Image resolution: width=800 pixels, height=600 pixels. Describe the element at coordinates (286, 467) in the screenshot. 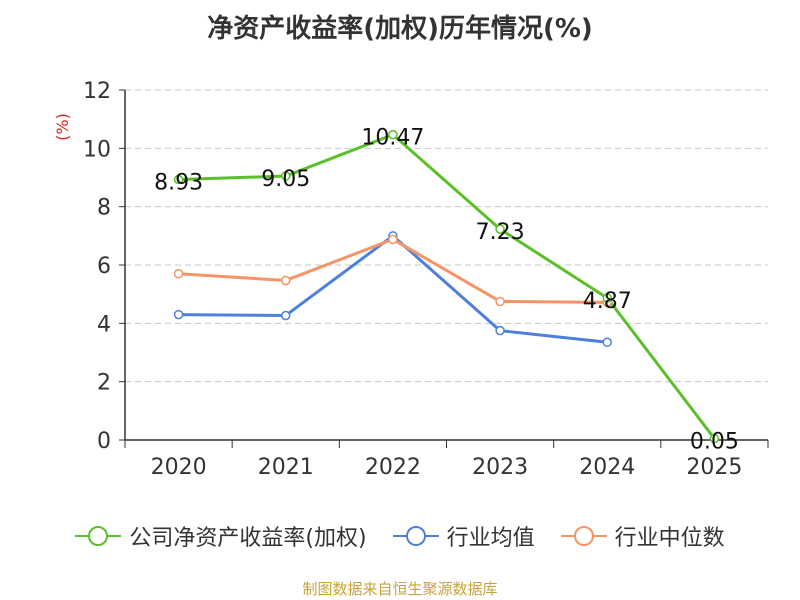

I see `x-tick-label-2021: 2021` at that location.